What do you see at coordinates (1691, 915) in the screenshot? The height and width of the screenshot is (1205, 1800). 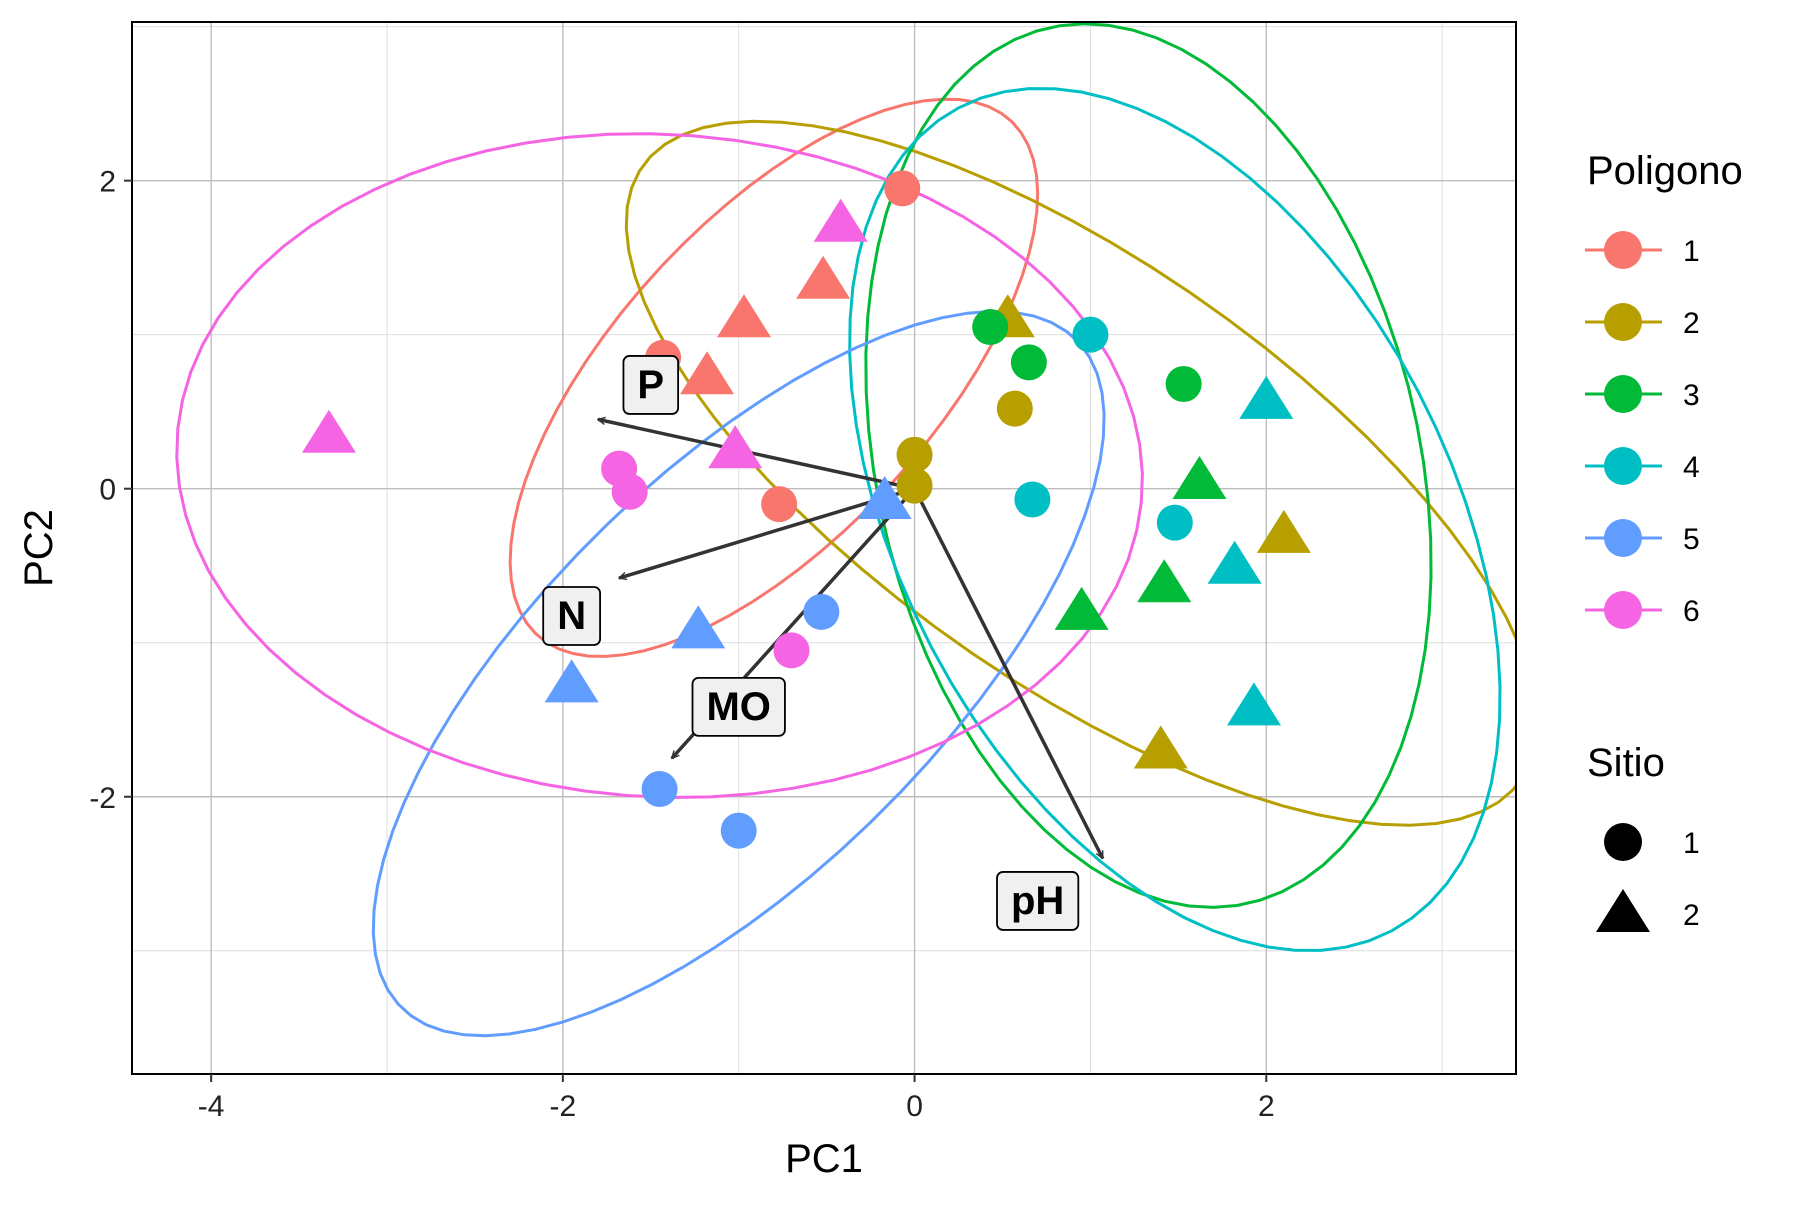 I see `legend-sitio-label: 2` at bounding box center [1691, 915].